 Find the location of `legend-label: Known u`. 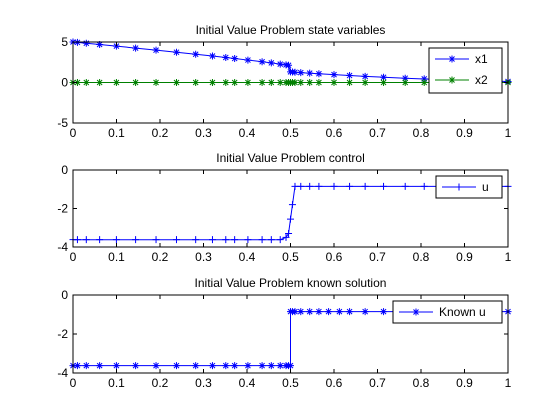

legend-label: Known u is located at coordinates (462, 312).